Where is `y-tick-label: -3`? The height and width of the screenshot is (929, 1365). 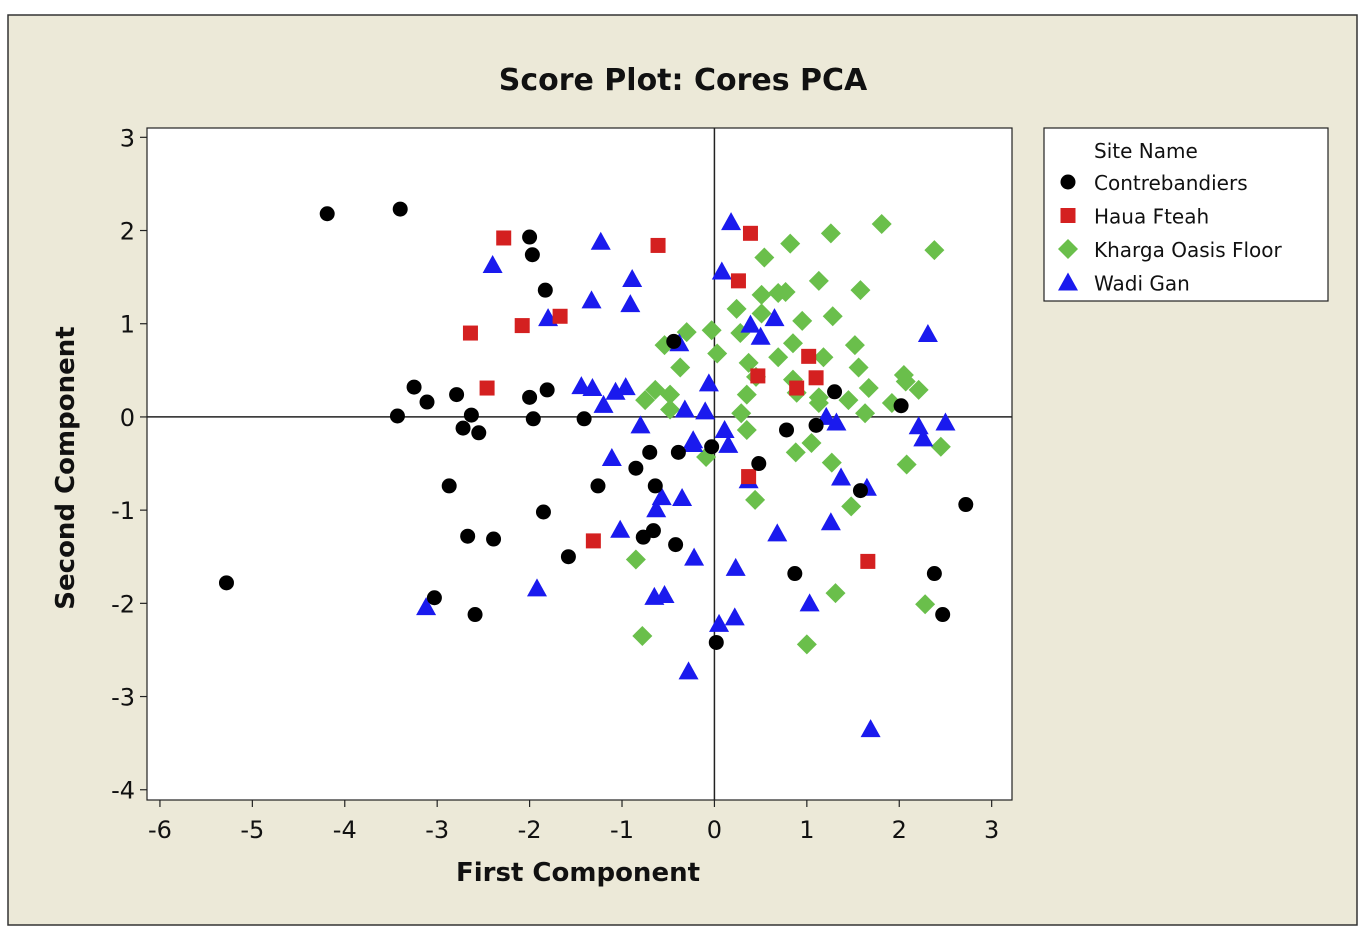
y-tick-label: -3 is located at coordinates (123, 698).